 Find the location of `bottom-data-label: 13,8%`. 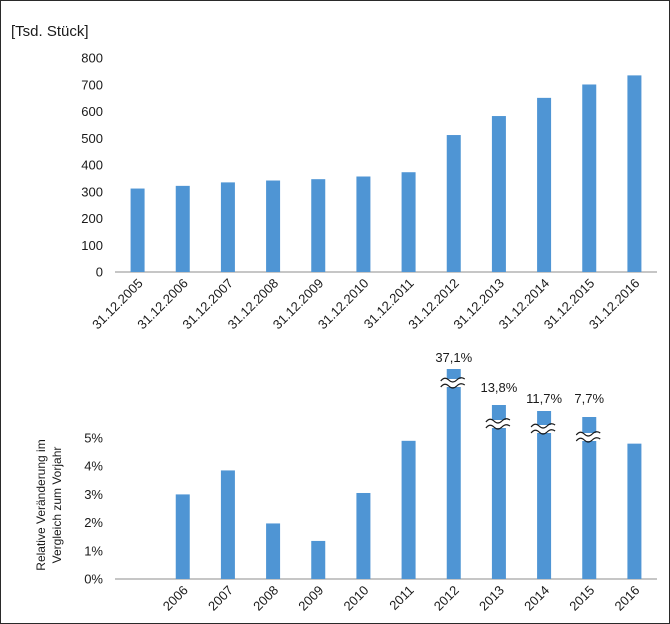

bottom-data-label: 13,8% is located at coordinates (498, 387).